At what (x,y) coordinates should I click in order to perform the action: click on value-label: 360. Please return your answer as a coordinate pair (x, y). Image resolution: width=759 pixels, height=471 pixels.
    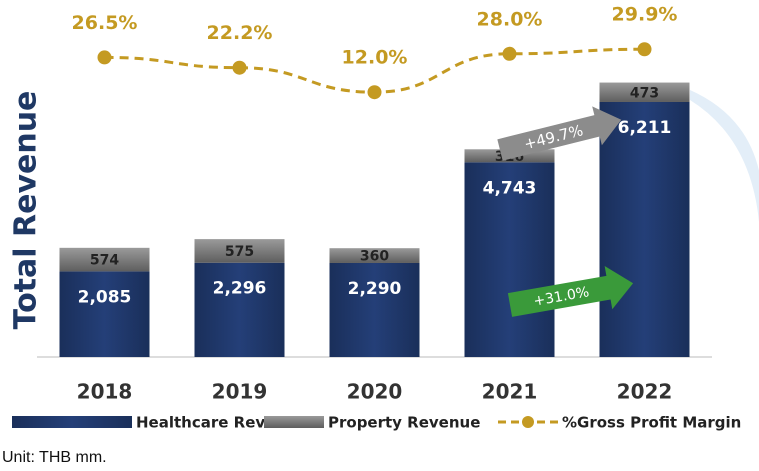
    Looking at the image, I should click on (374, 257).